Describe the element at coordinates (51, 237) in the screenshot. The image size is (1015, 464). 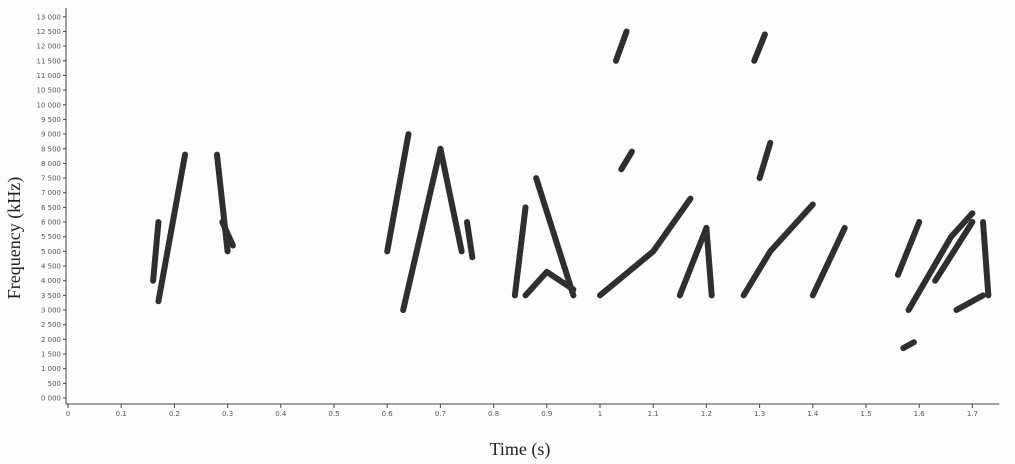
I see `y-tick-label: 5 500` at that location.